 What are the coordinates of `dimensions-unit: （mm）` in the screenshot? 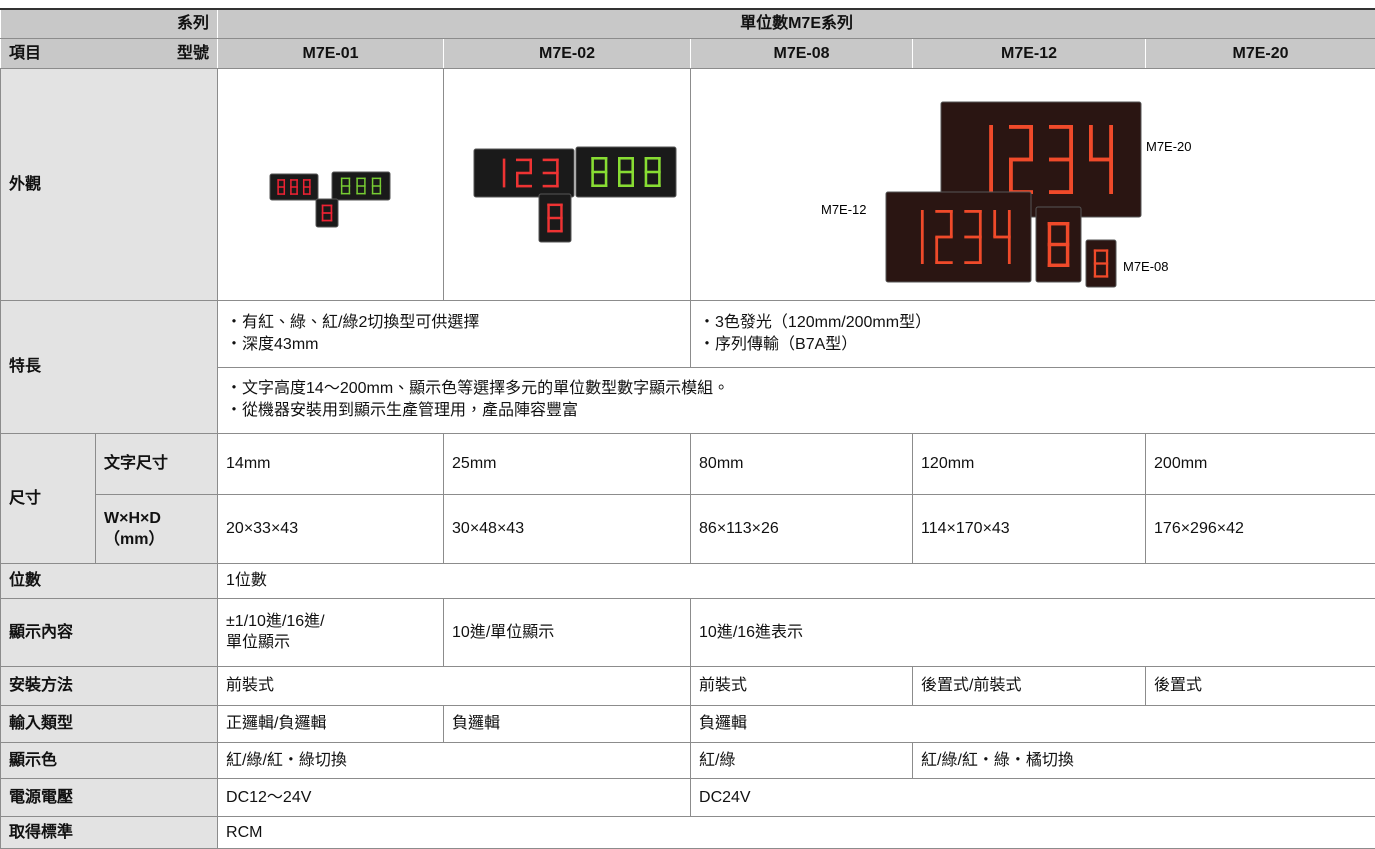 It's located at (134, 539).